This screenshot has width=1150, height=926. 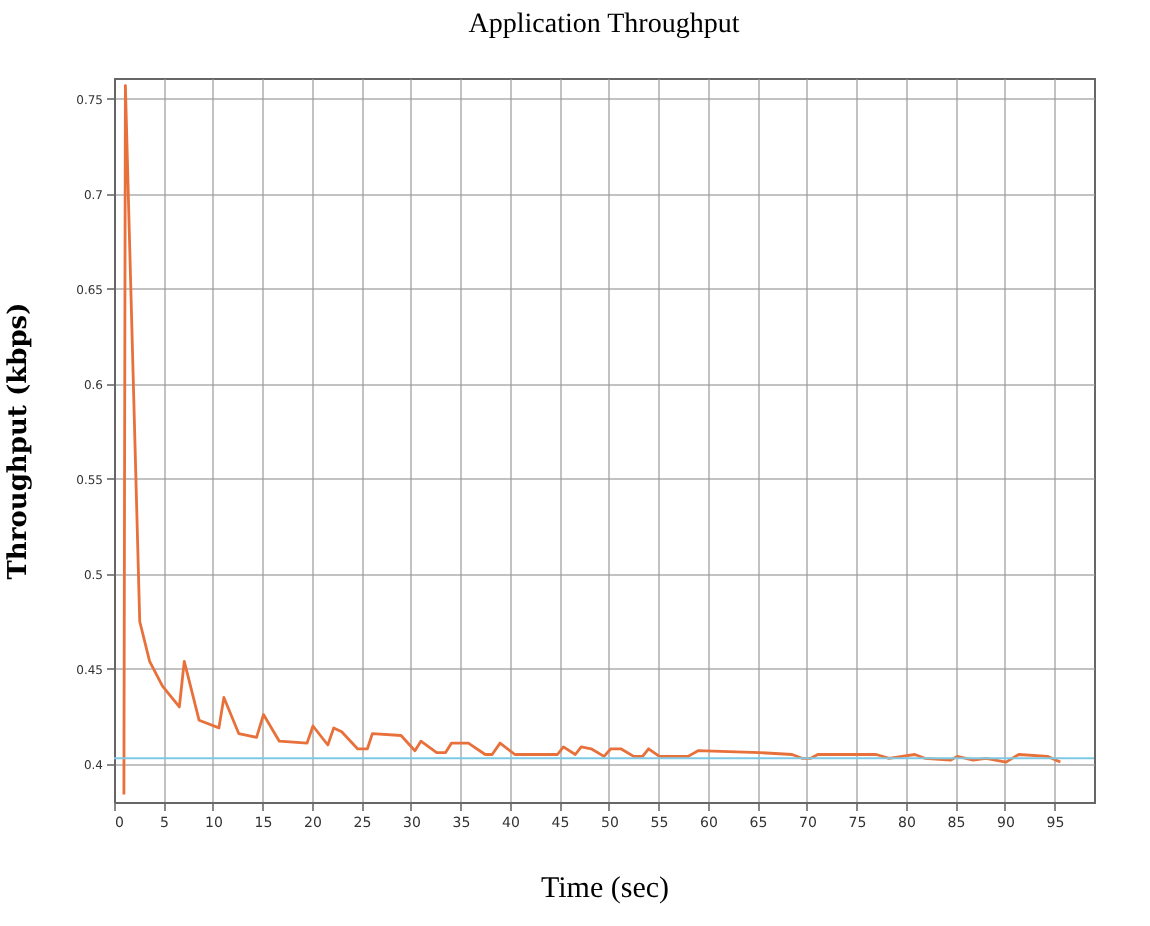 I want to click on chart-title: Application Throughput, so click(x=604, y=25).